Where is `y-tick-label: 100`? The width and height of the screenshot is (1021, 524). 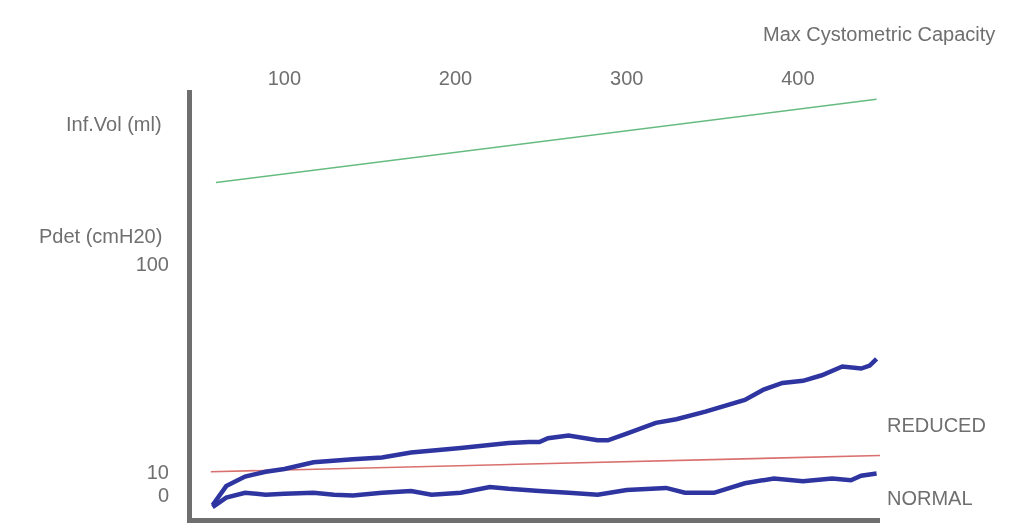
y-tick-label: 100 is located at coordinates (152, 263).